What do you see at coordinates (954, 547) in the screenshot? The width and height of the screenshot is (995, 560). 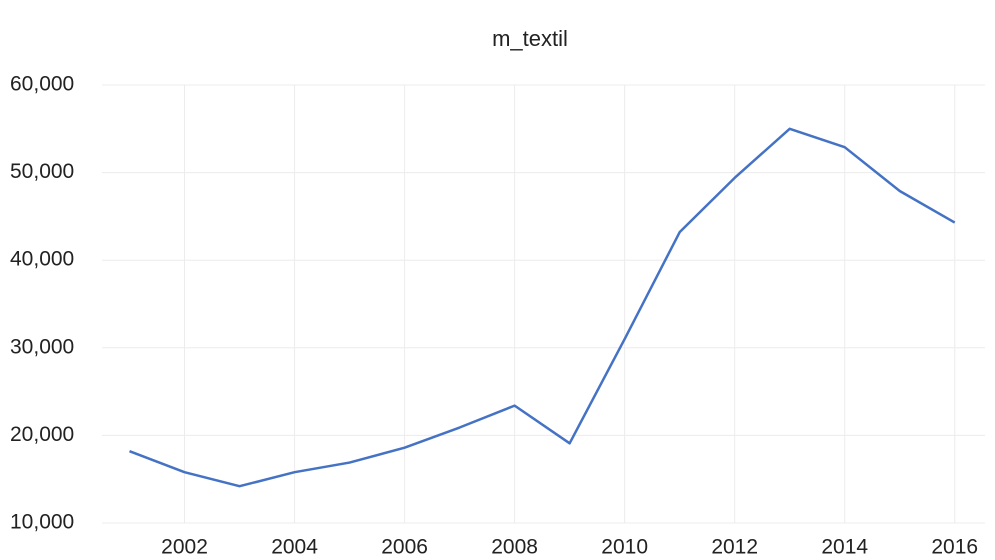 I see `x-tick-label: 2016` at bounding box center [954, 547].